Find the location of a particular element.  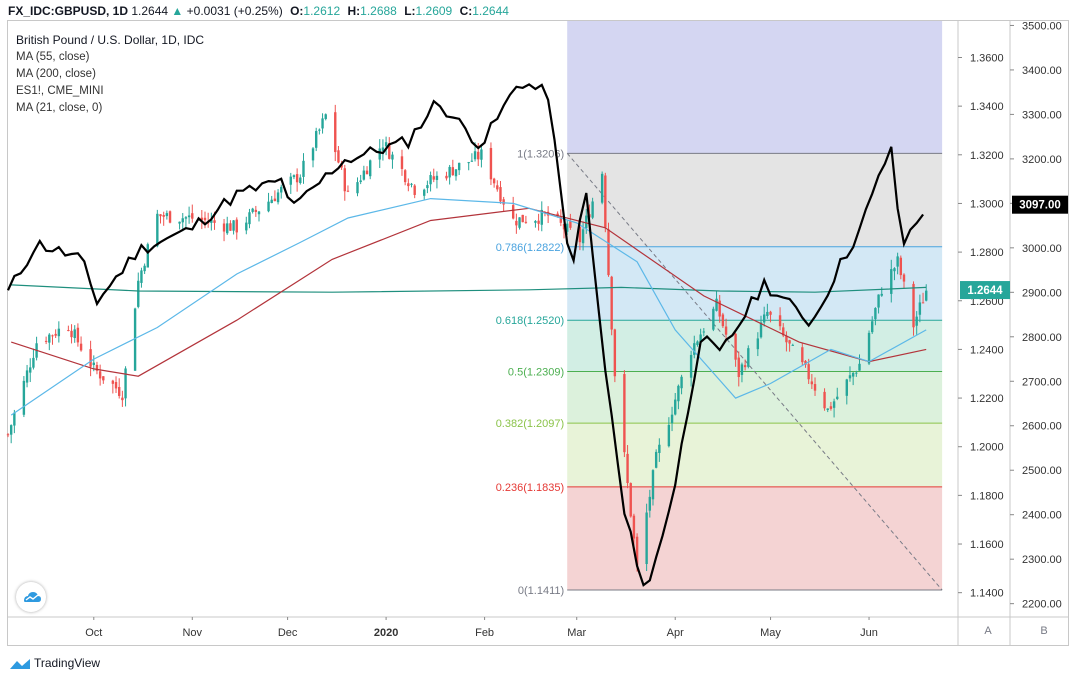

auto-scale-button: A is located at coordinates (988, 631).